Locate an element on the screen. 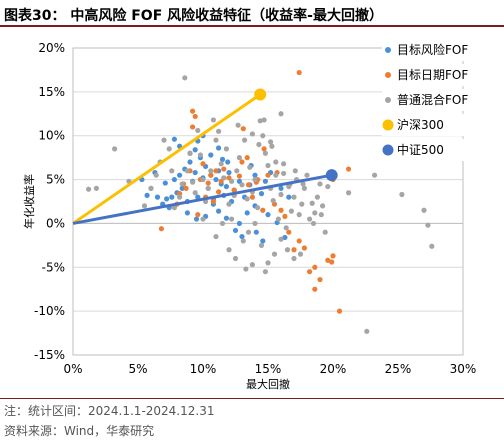  footnote: 注：统计区间：2024.1.1-2024.12.31 is located at coordinates (109, 411).